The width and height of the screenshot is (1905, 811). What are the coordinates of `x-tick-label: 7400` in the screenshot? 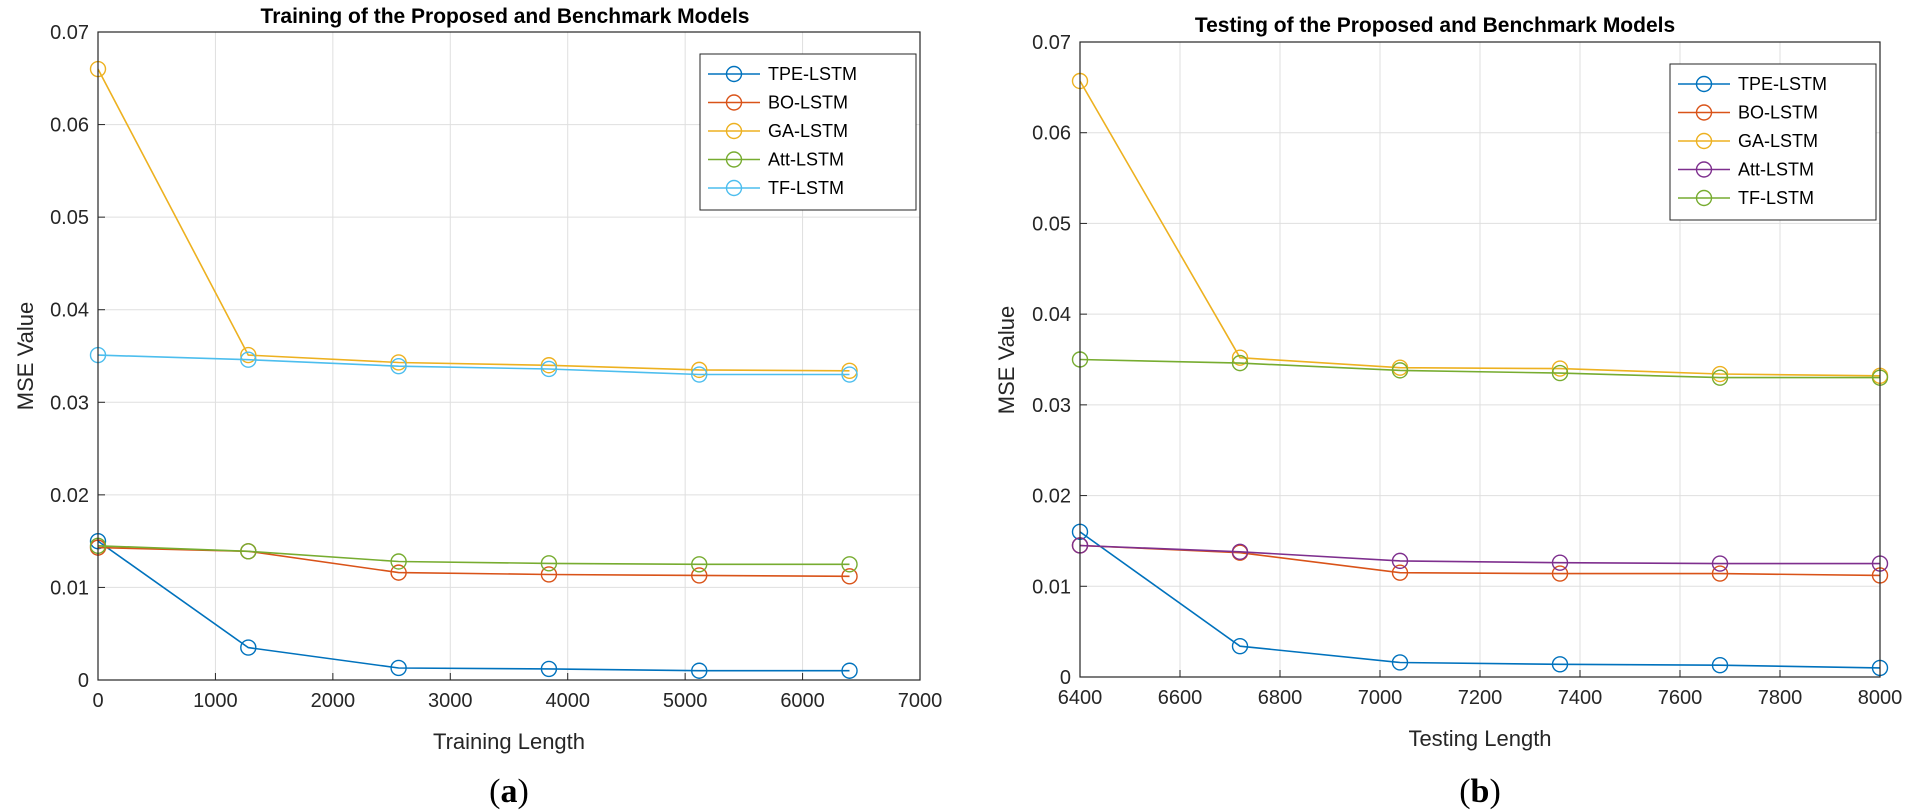 It's located at (1580, 698).